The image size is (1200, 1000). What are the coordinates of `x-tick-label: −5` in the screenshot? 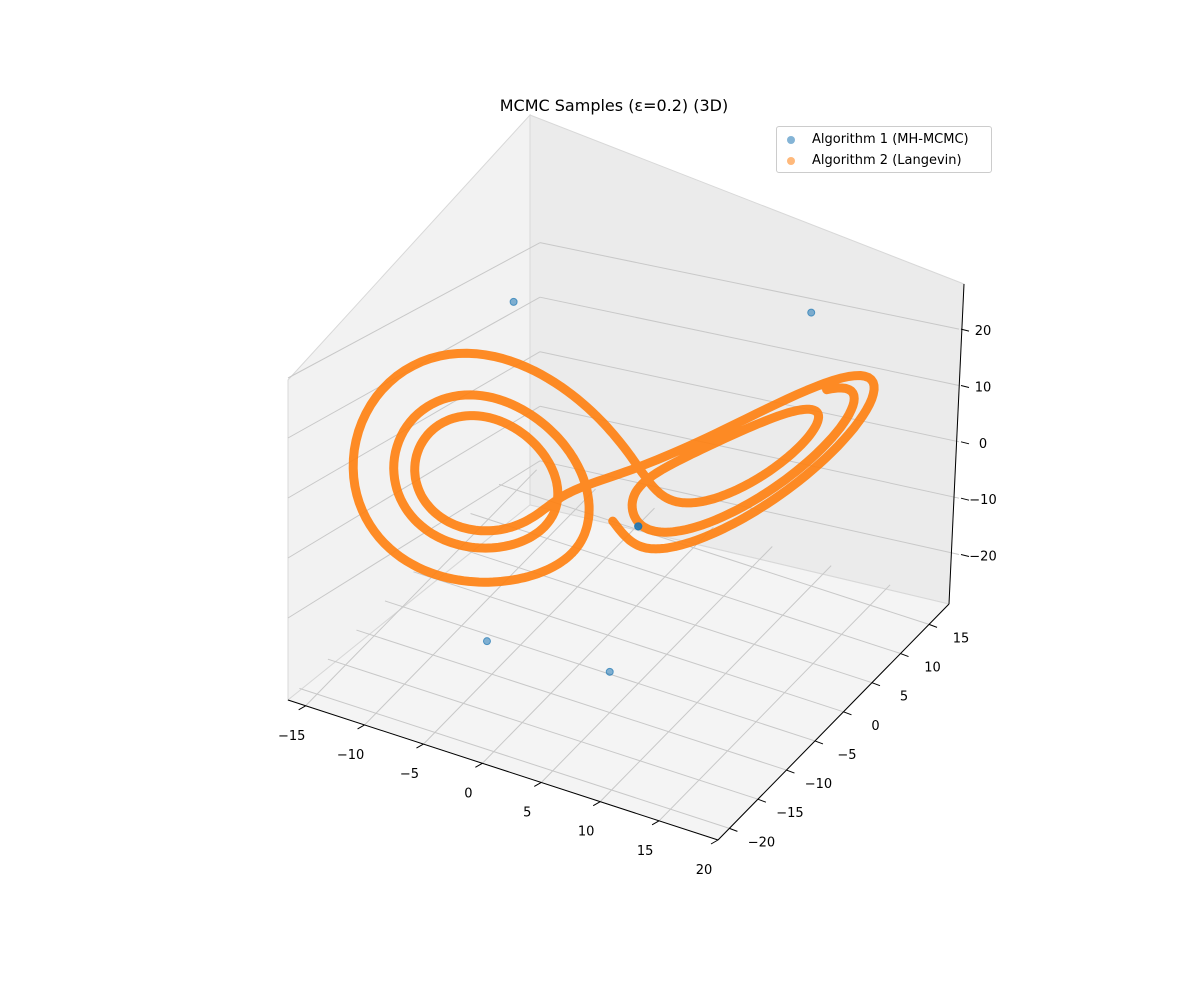 It's located at (409, 774).